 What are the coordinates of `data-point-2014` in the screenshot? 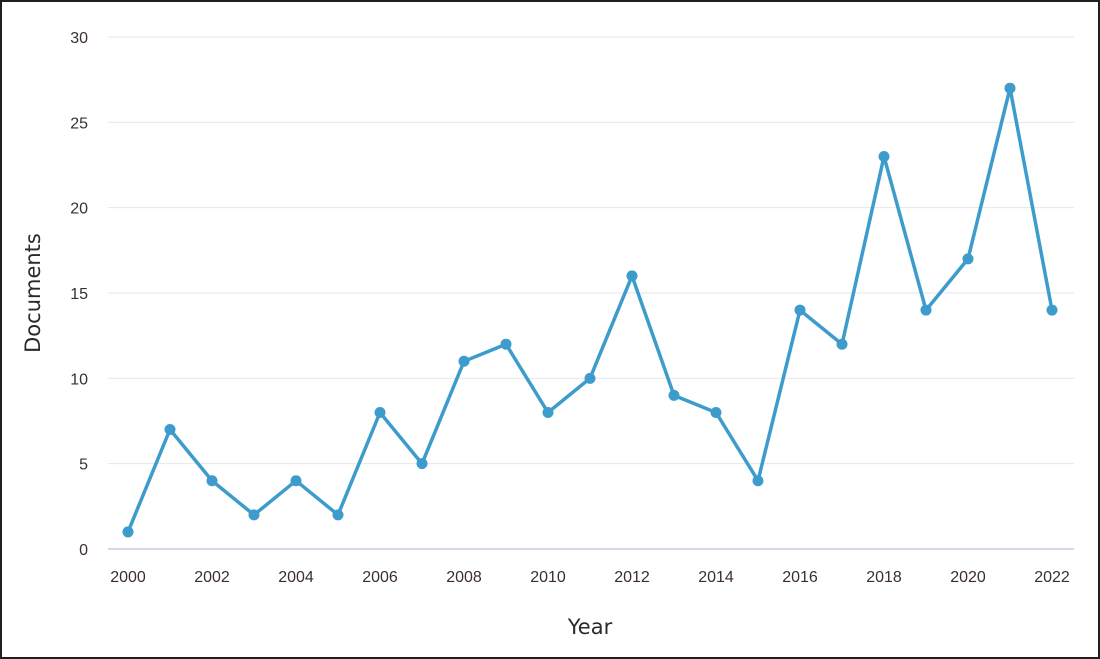 It's located at (716, 412).